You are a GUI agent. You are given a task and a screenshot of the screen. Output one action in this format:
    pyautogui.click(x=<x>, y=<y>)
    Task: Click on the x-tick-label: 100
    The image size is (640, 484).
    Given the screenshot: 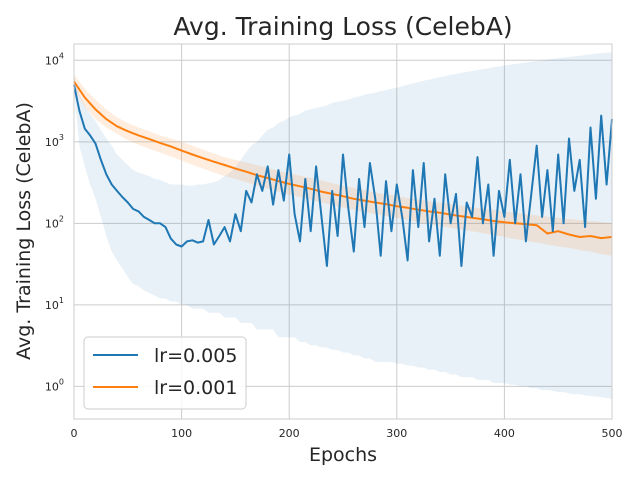 What is the action you would take?
    pyautogui.click(x=181, y=433)
    